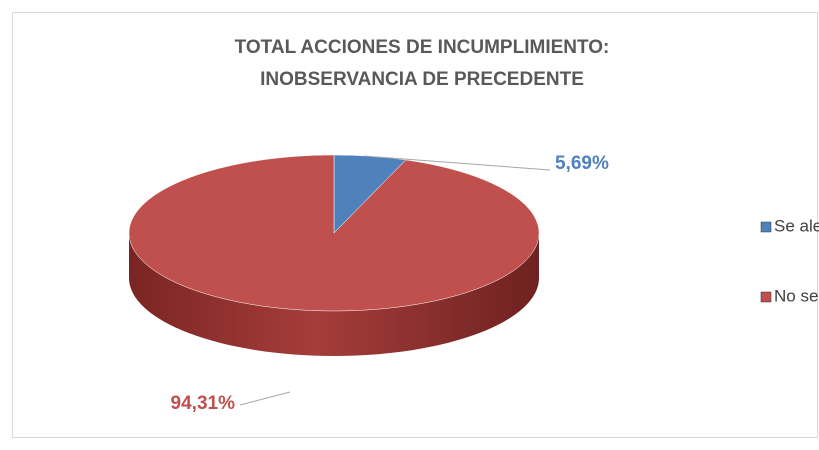 The width and height of the screenshot is (819, 450). Describe the element at coordinates (422, 47) in the screenshot. I see `chart-title: TOTAL ACCIONES DE INCUMPLIMIENTO:` at that location.